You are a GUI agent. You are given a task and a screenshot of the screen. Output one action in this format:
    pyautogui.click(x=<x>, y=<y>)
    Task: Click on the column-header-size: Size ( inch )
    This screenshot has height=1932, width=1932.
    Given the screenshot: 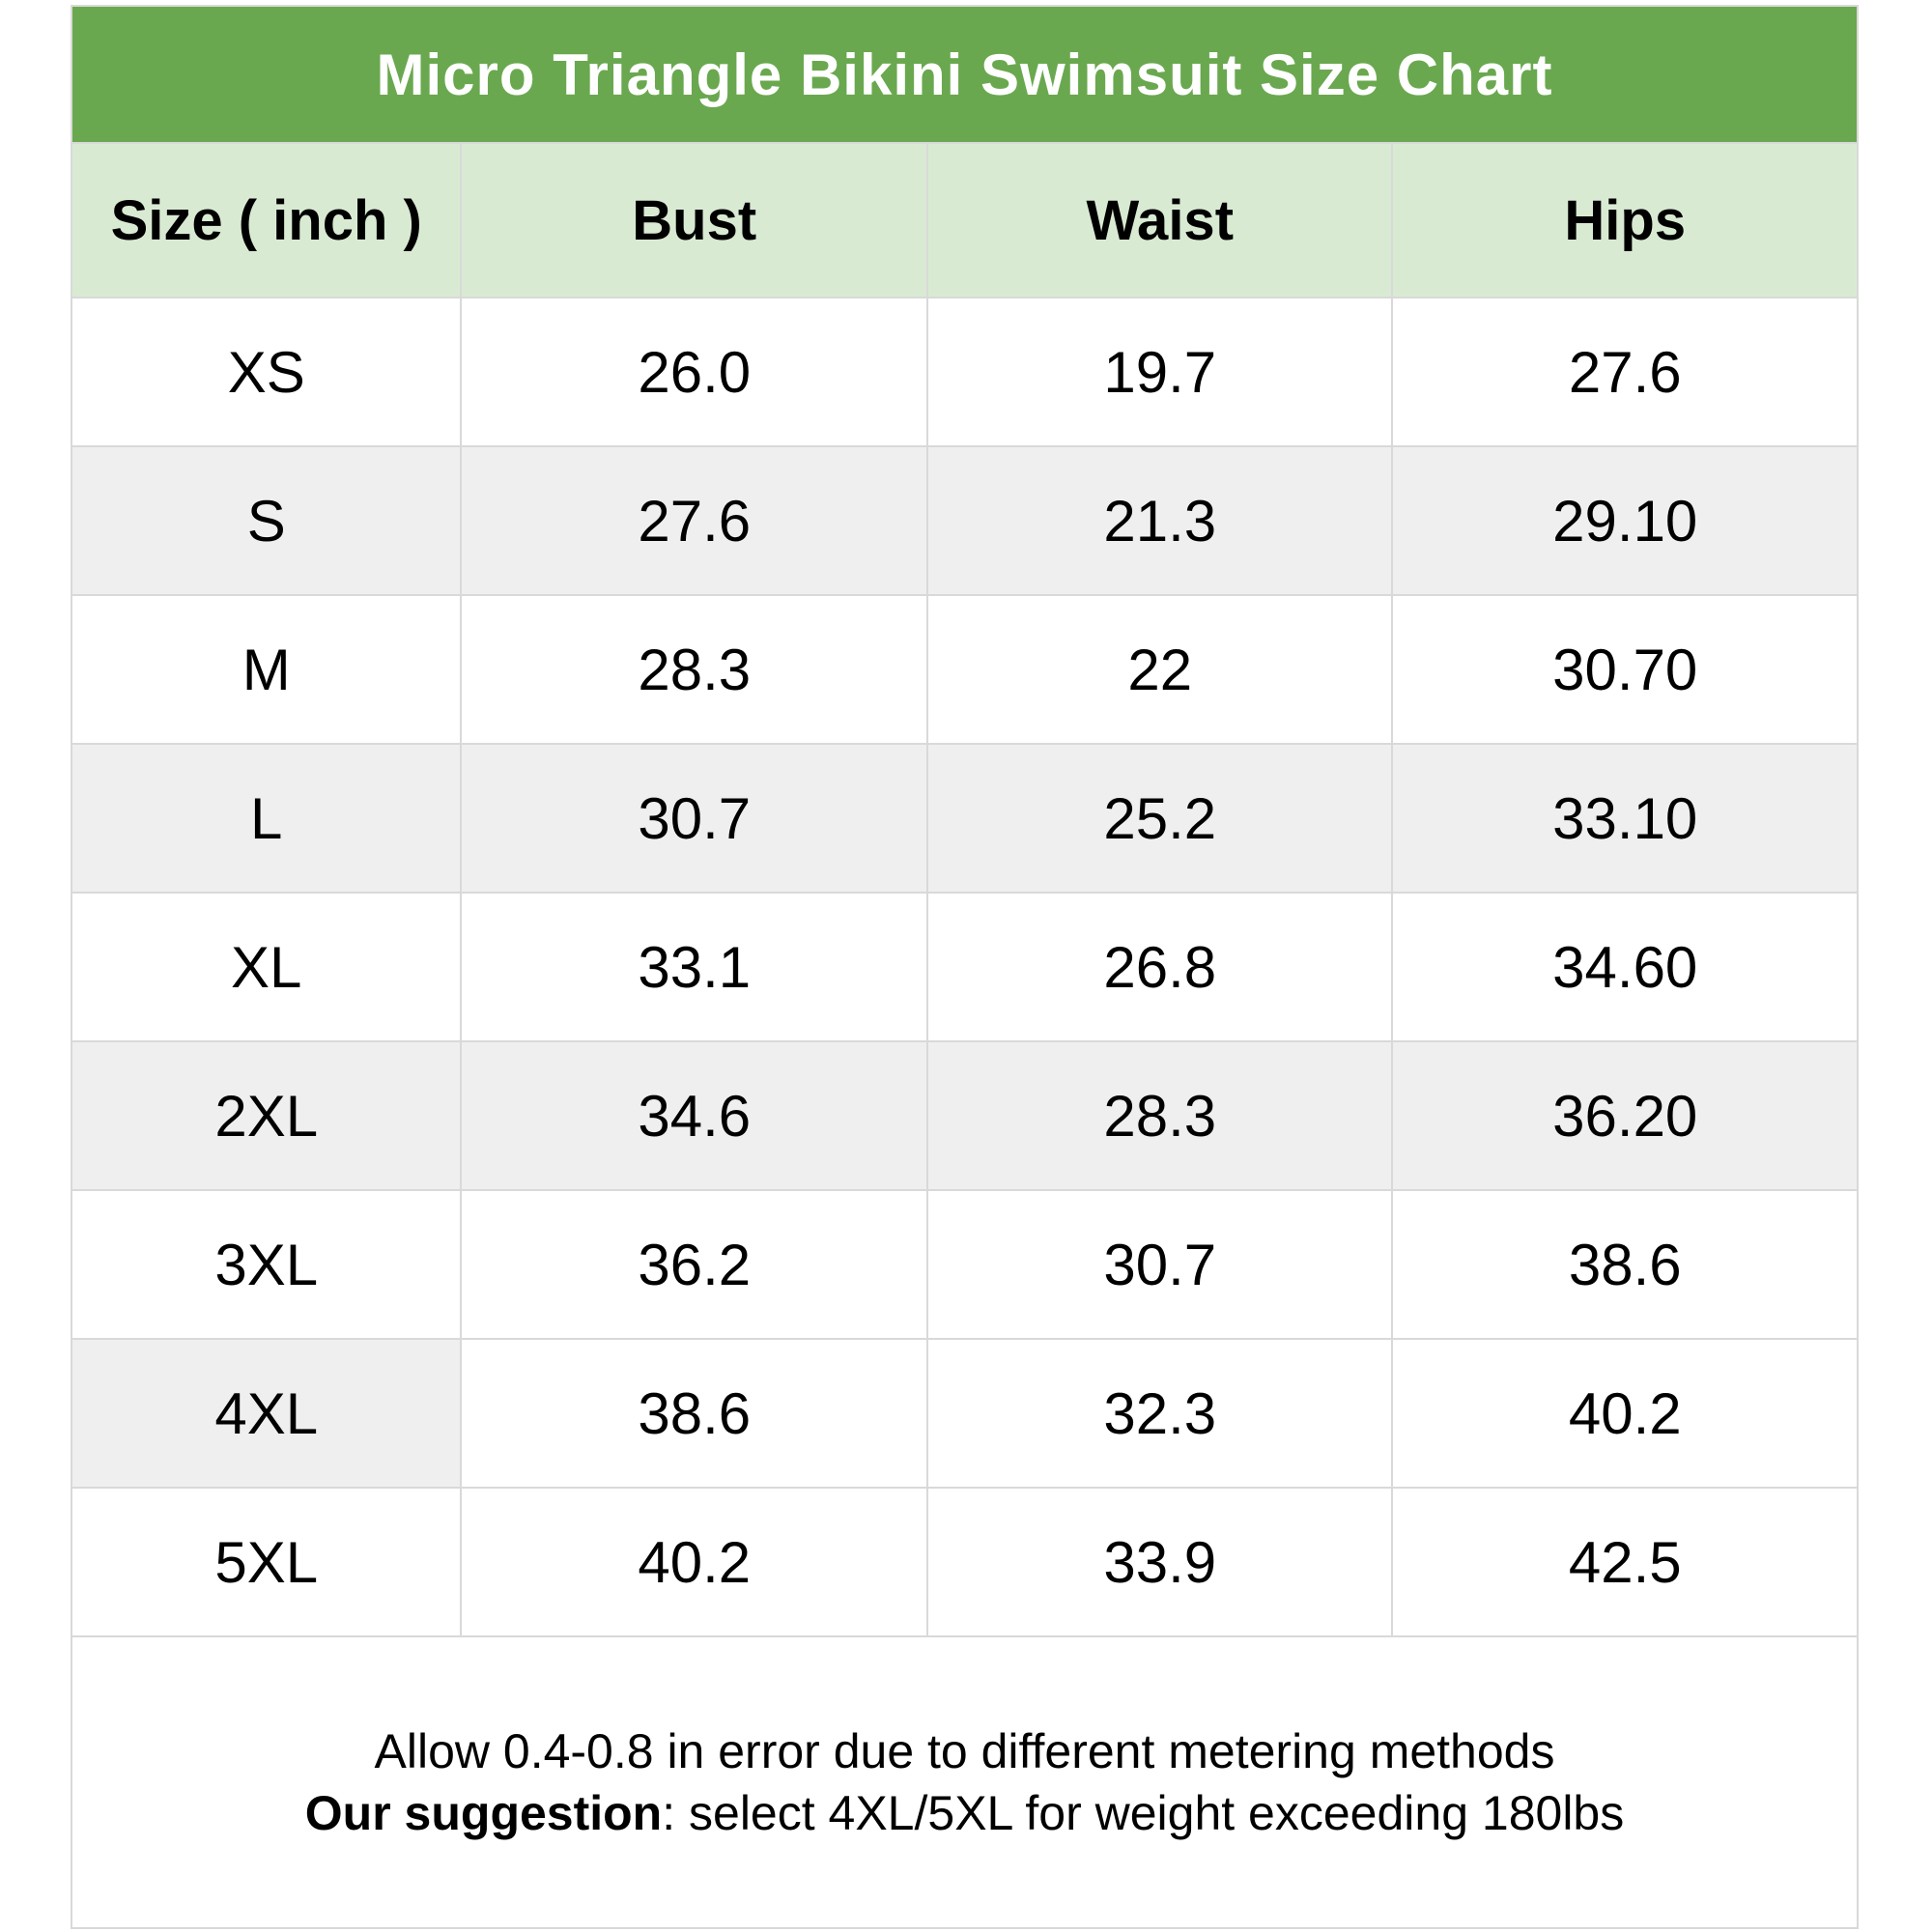 What is the action you would take?
    pyautogui.click(x=266, y=220)
    